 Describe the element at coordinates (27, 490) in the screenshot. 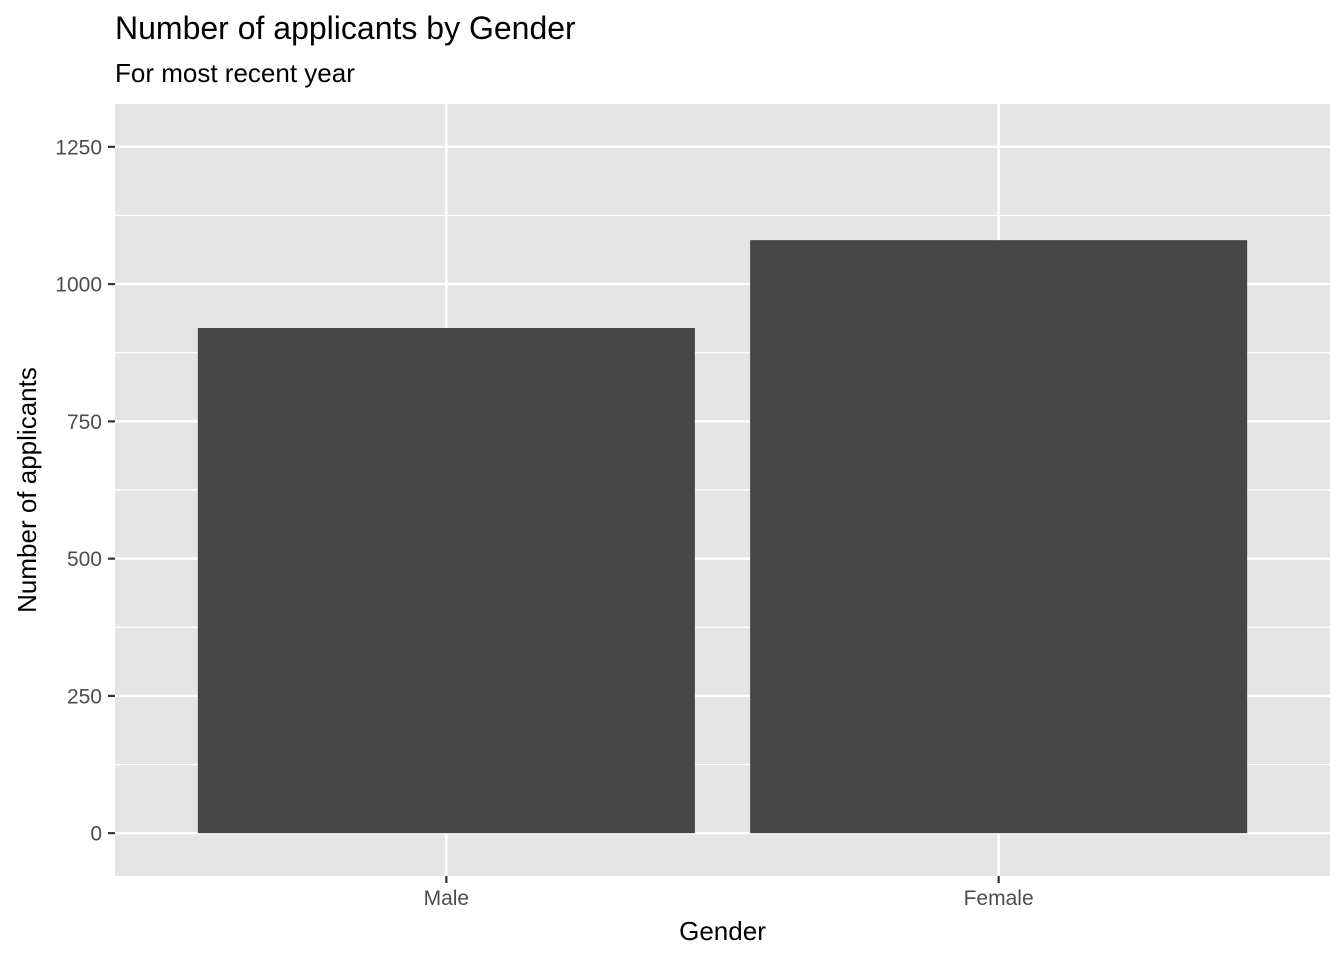

I see `y-axis-title: Number of applicants` at that location.